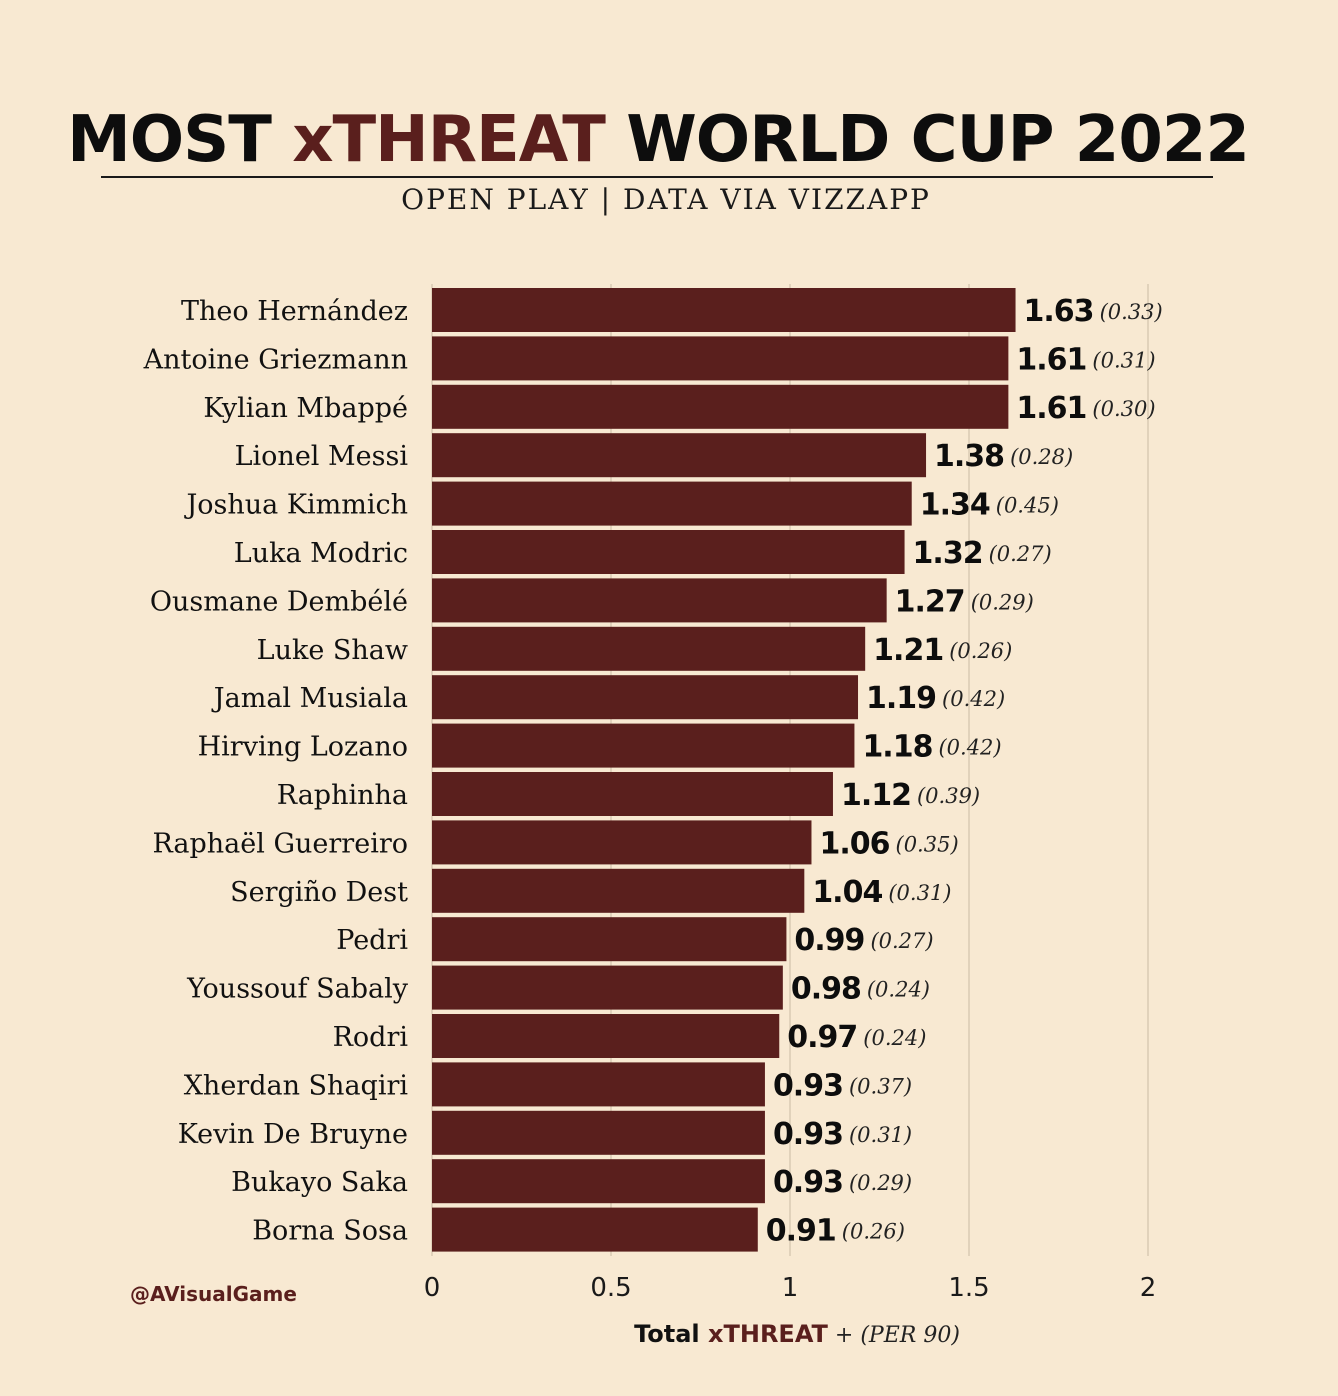 This screenshot has height=1396, width=1338. What do you see at coordinates (955, 505) in the screenshot?
I see `value-label: 1.34` at bounding box center [955, 505].